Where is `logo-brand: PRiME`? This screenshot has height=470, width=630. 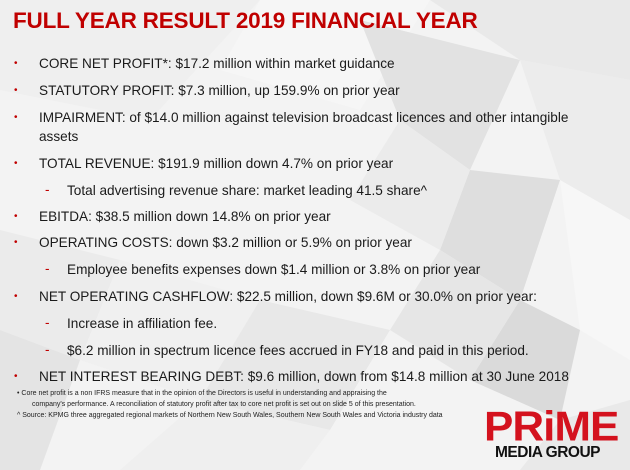 logo-brand: PRiME is located at coordinates (551, 426).